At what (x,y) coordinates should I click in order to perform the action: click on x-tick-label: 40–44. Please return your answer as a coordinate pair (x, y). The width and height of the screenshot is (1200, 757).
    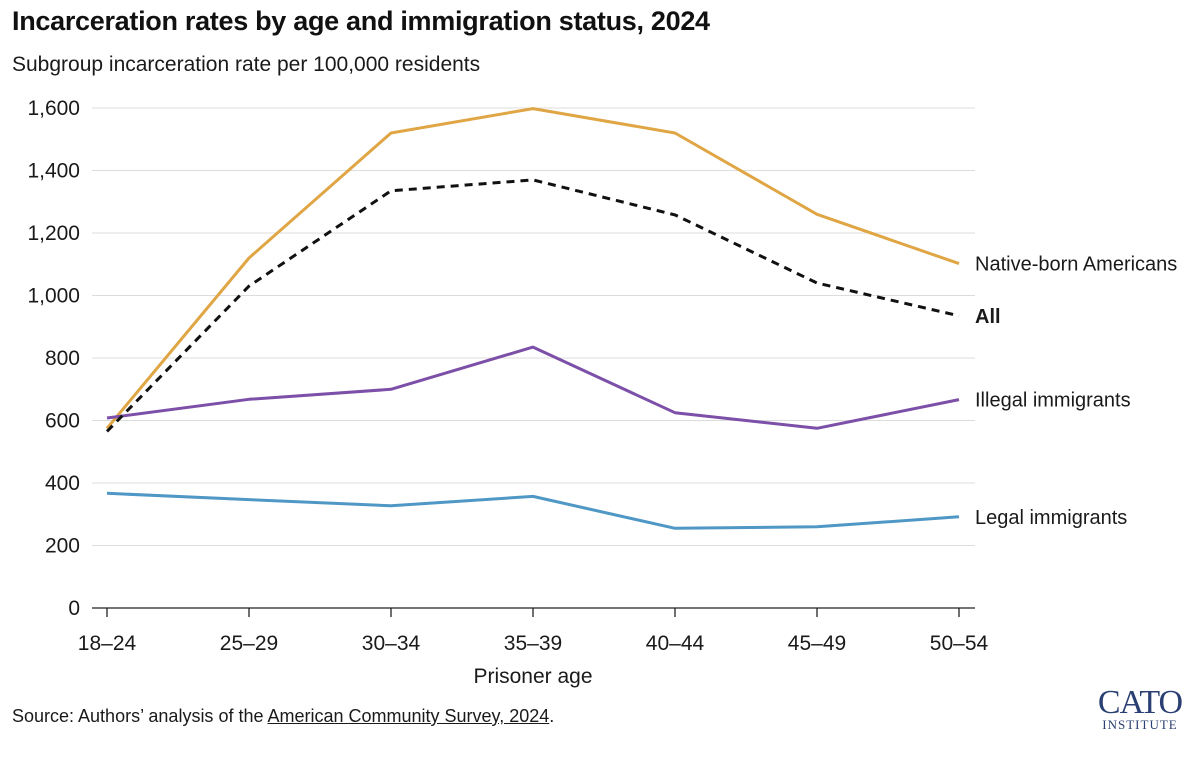
    Looking at the image, I should click on (675, 643).